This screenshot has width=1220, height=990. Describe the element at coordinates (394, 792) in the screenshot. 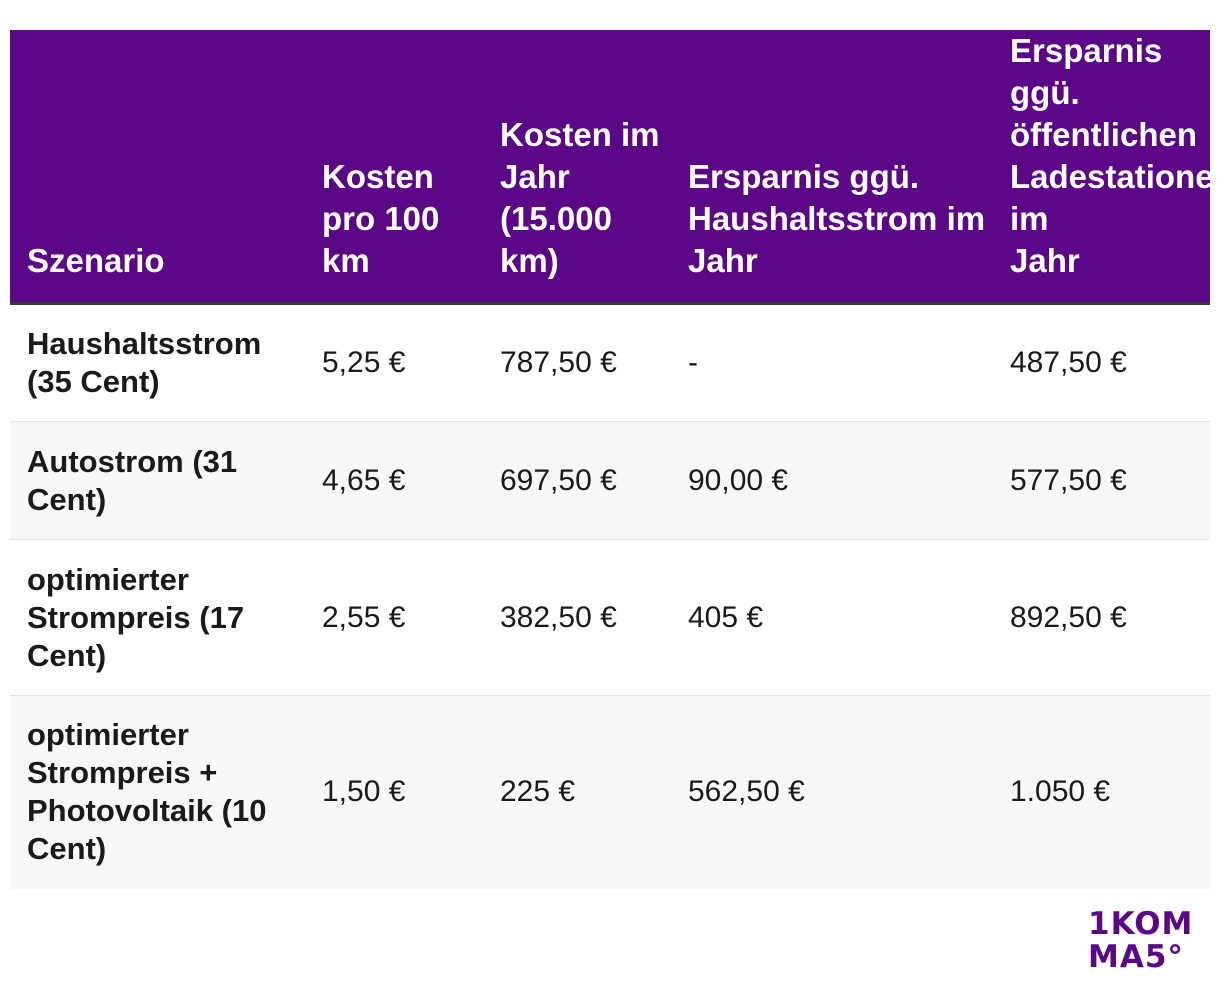

I see `cell-cost-per-100km: 1,50 €` at that location.